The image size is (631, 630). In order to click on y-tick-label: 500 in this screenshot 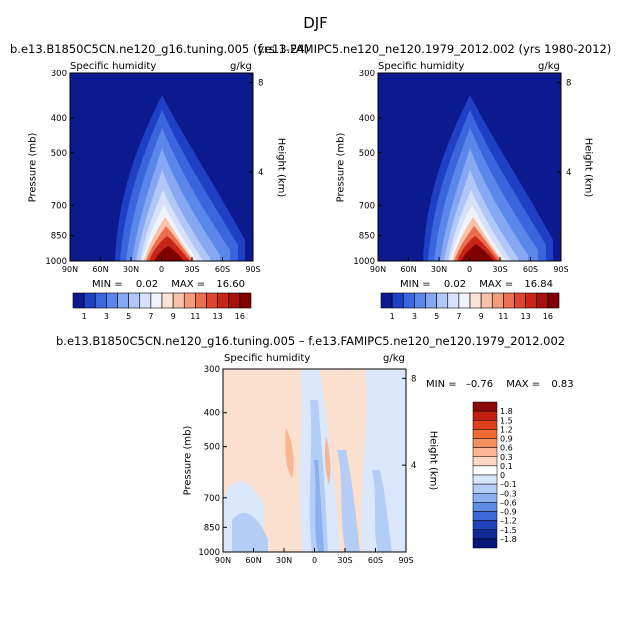, I will do `click(59, 154)`.